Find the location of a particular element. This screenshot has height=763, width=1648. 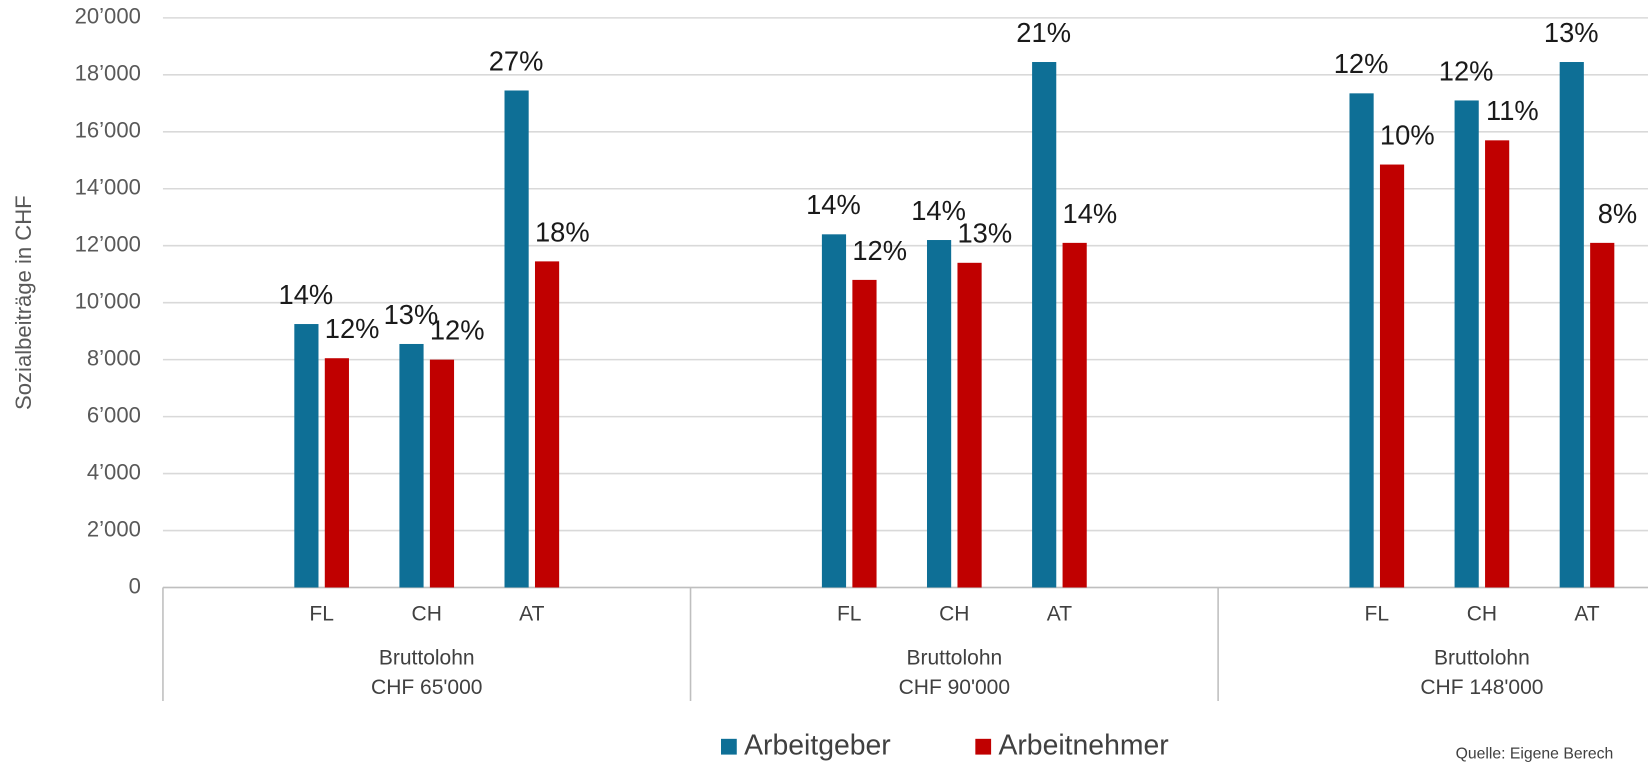

data-label: 21% is located at coordinates (1043, 32).